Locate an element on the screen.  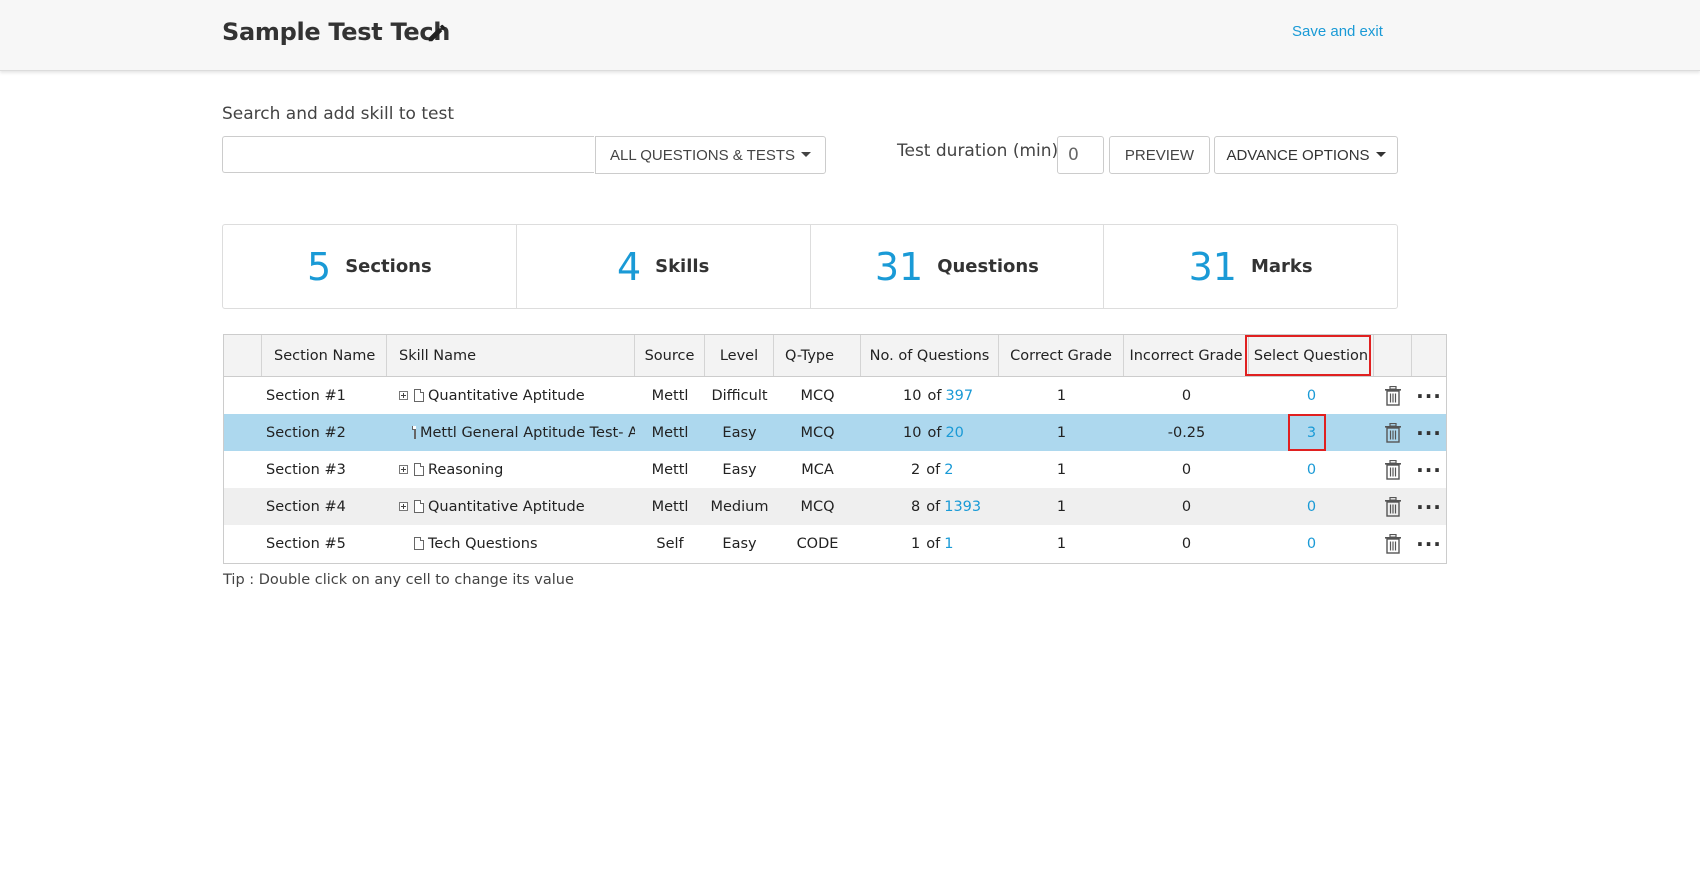
header-no-of-questions: No. of Questions is located at coordinates (930, 355).